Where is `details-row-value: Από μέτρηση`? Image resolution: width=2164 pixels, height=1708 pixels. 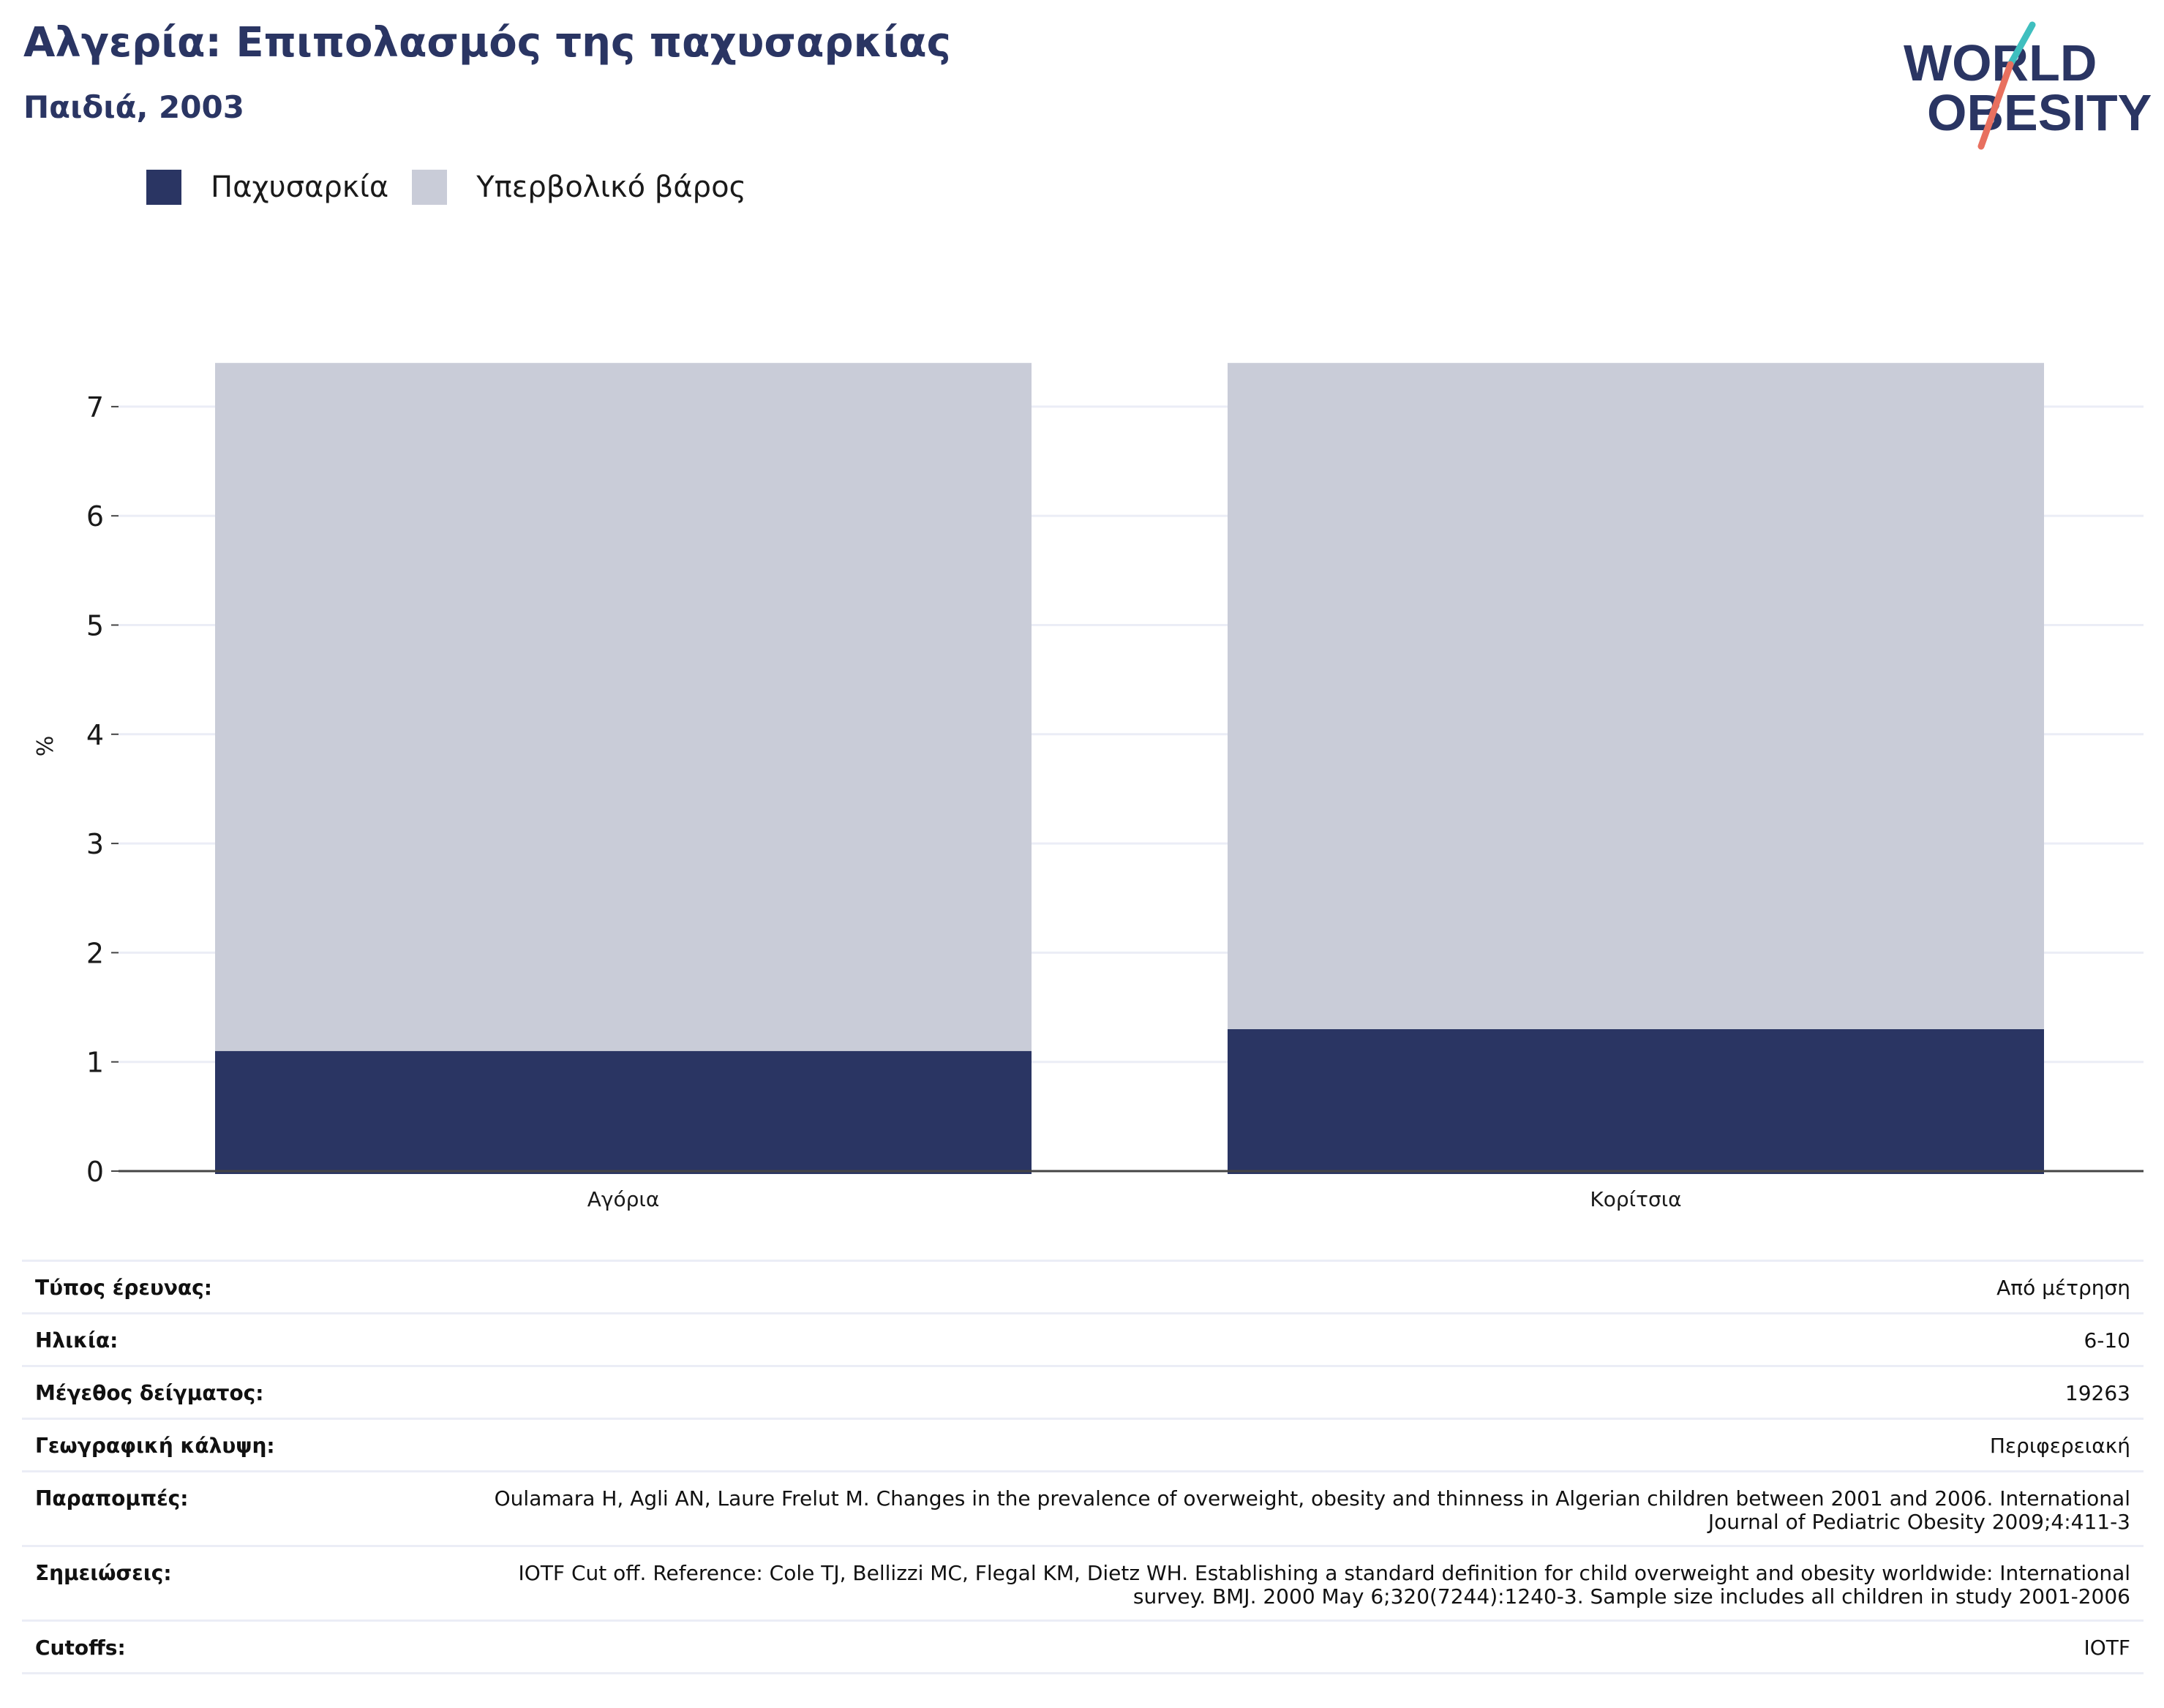 details-row-value: Από μέτρηση is located at coordinates (2063, 1288).